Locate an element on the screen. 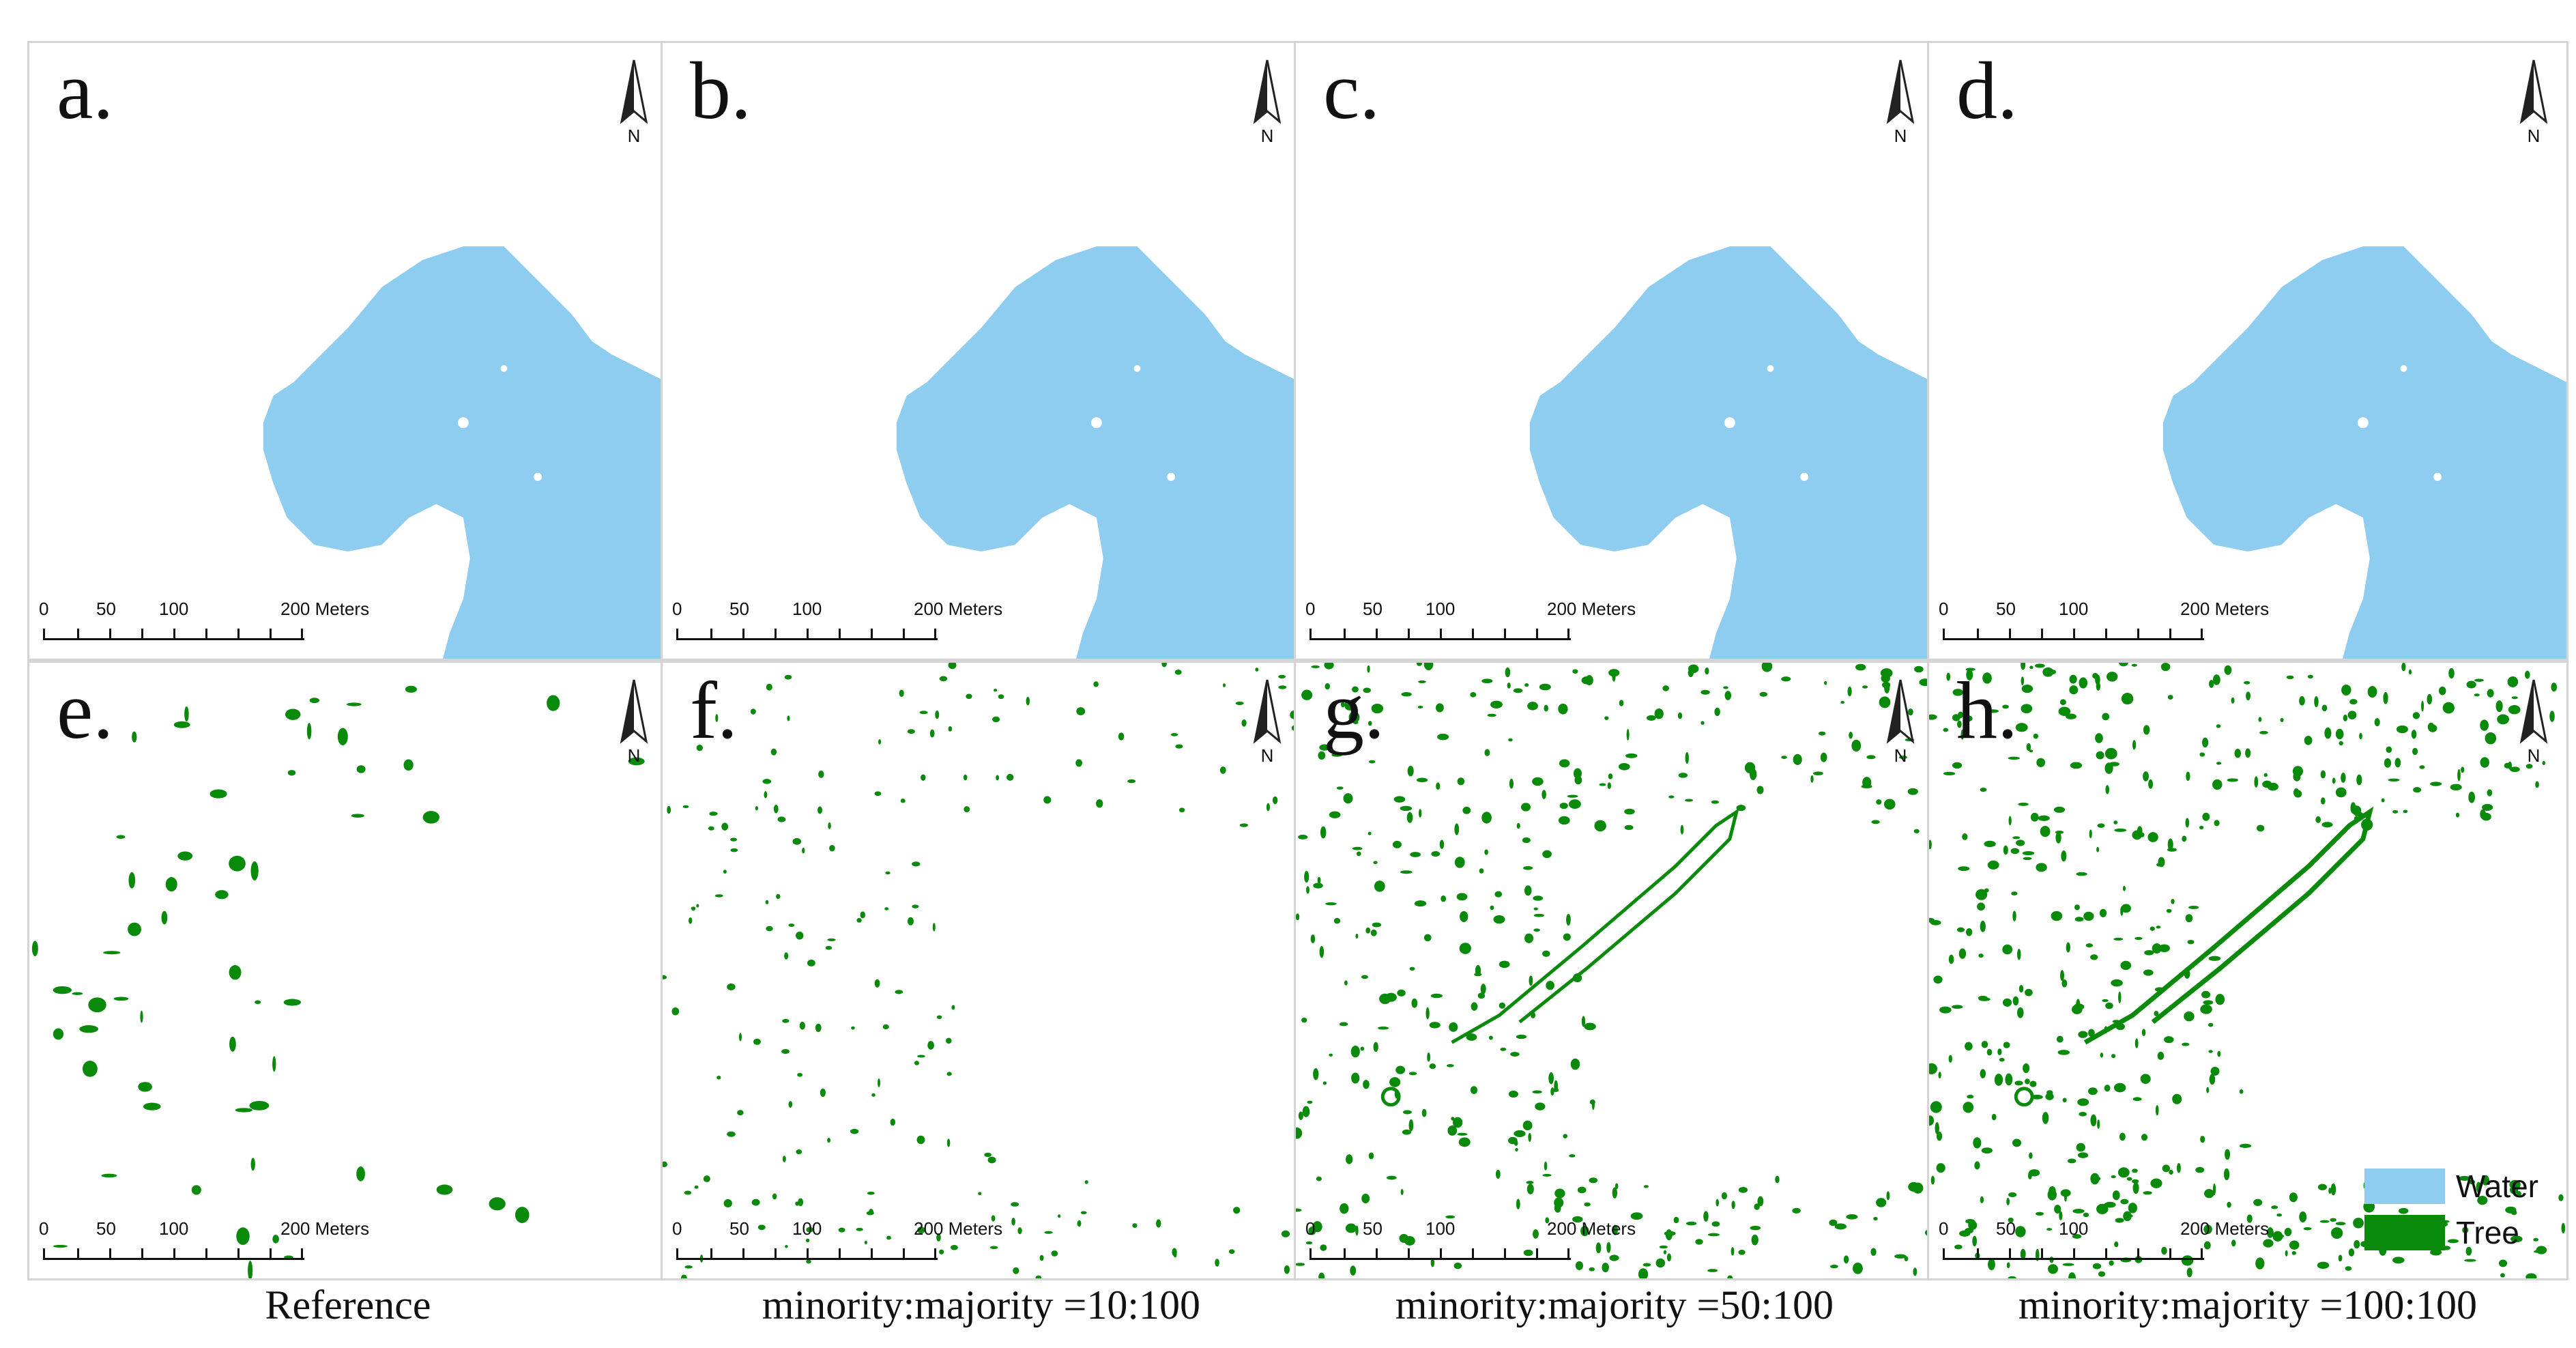 This screenshot has height=1348, width=2576. panel-label: f. is located at coordinates (714, 710).